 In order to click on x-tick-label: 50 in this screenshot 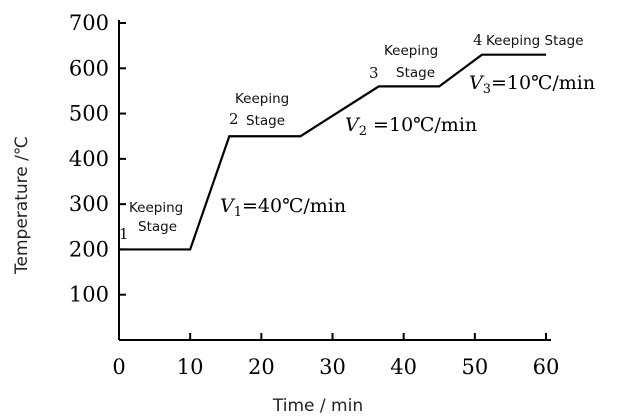, I will do `click(474, 367)`.